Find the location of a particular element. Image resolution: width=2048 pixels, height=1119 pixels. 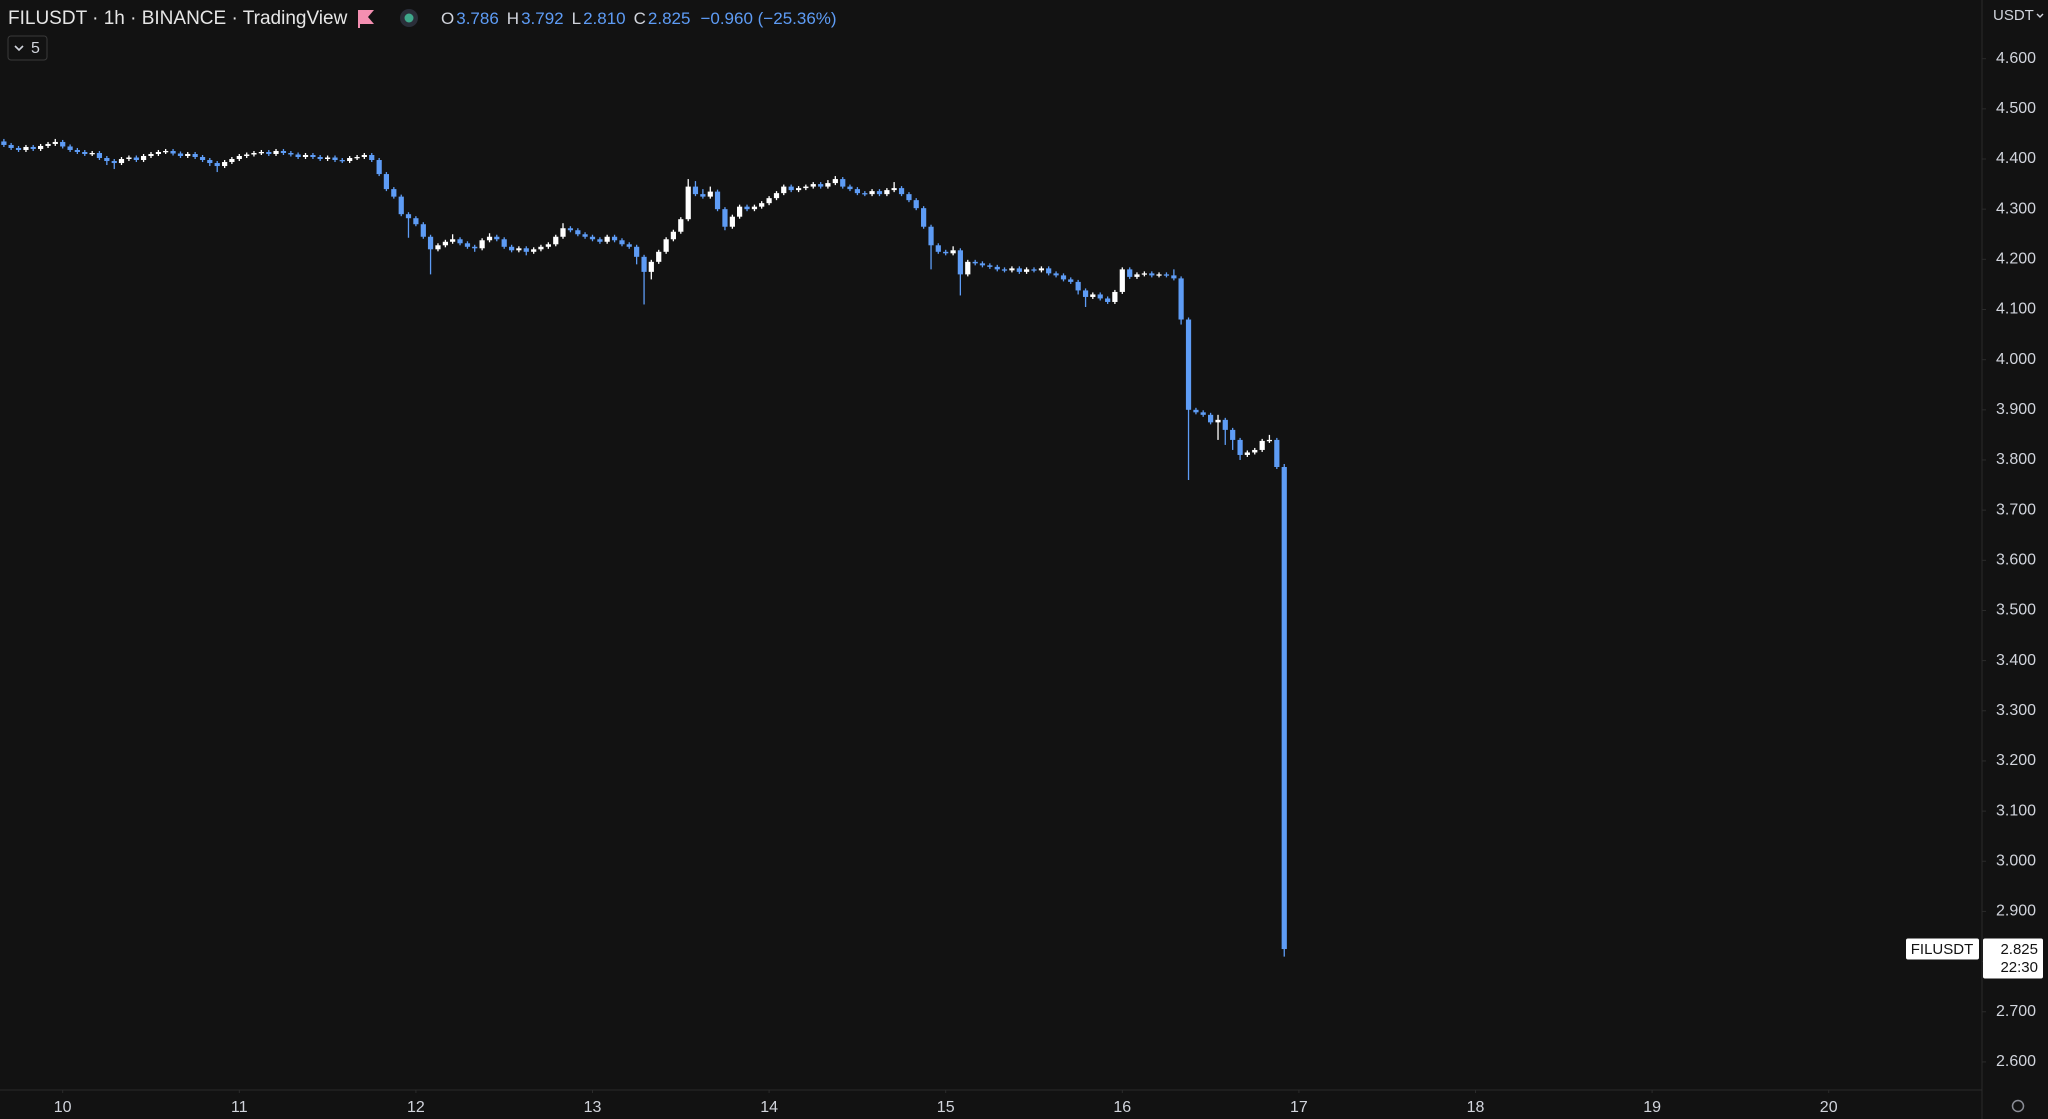

y-tick-label: 4.000 is located at coordinates (2016, 359).